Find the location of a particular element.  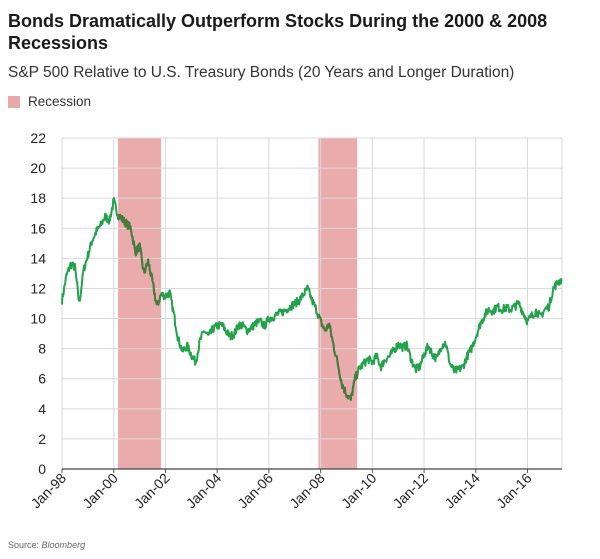

y-tick-label: 16 is located at coordinates (38, 228).